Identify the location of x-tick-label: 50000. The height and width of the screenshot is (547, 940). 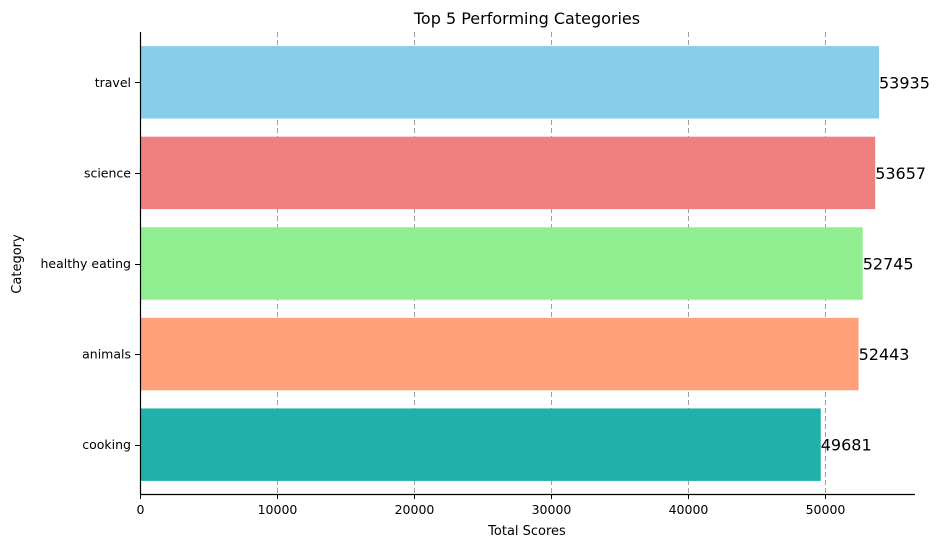
(826, 509).